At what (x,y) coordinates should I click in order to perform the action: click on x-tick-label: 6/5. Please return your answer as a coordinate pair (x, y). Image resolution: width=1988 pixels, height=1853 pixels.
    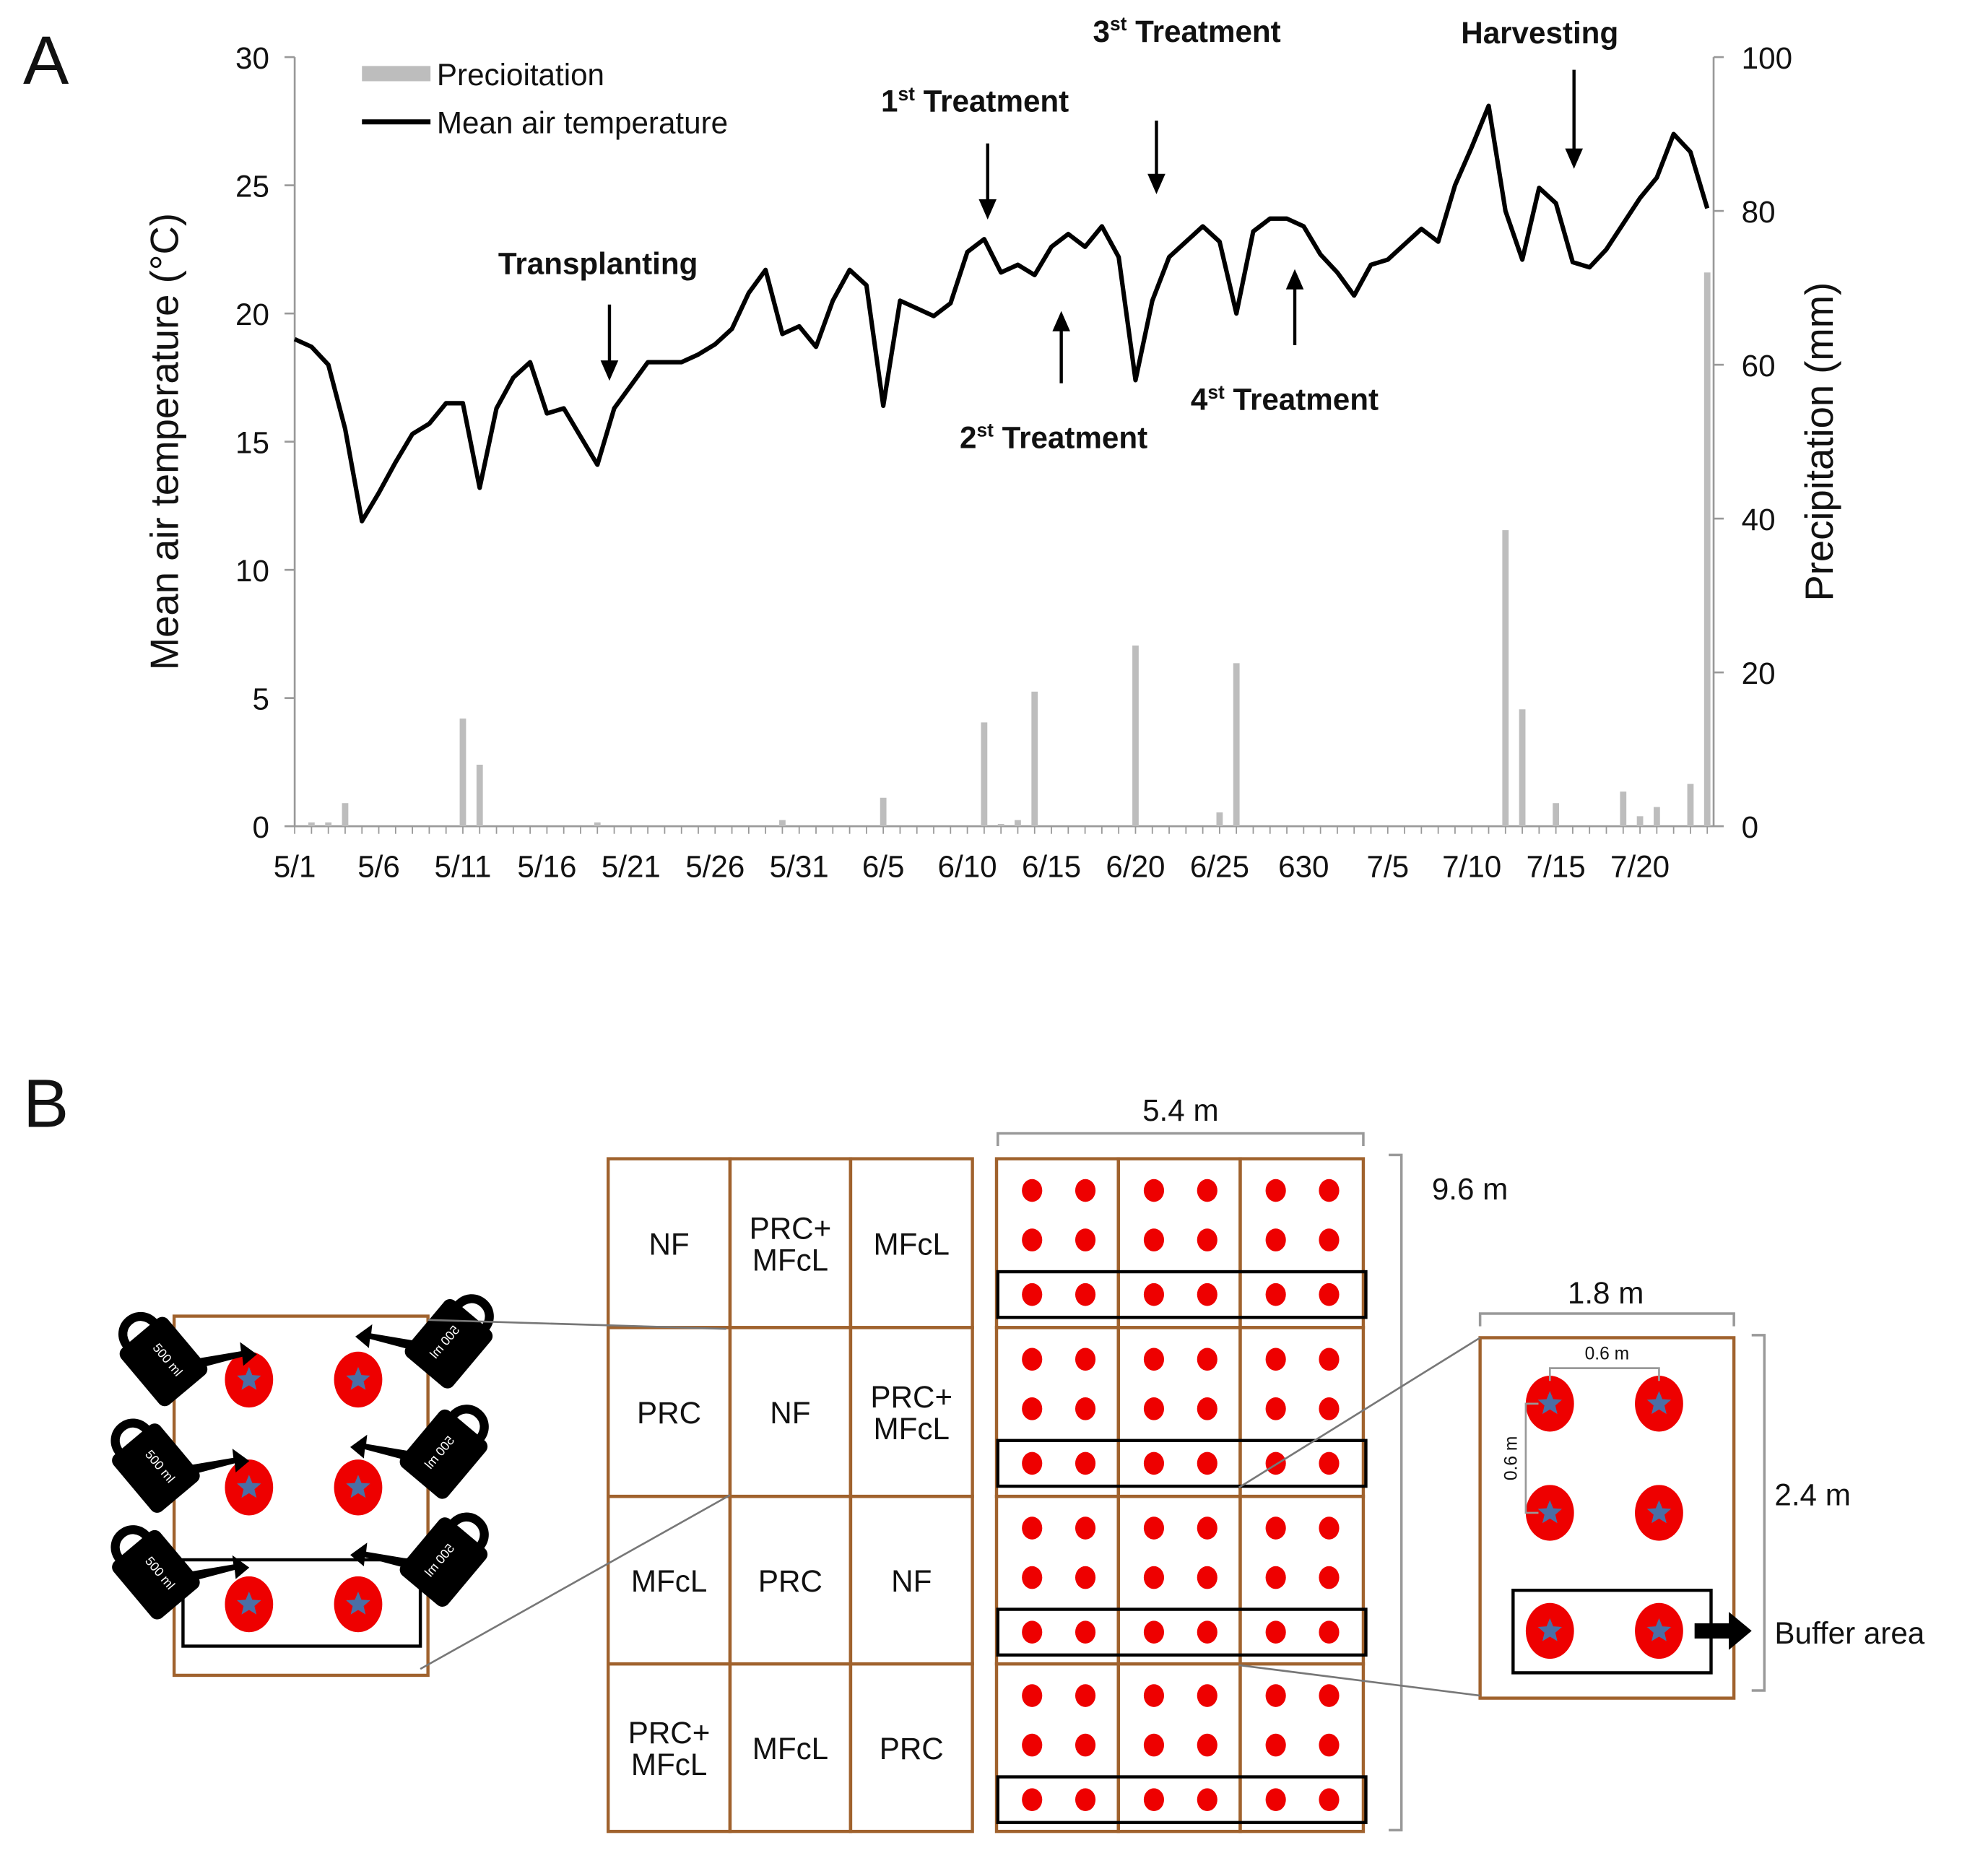
    Looking at the image, I should click on (884, 866).